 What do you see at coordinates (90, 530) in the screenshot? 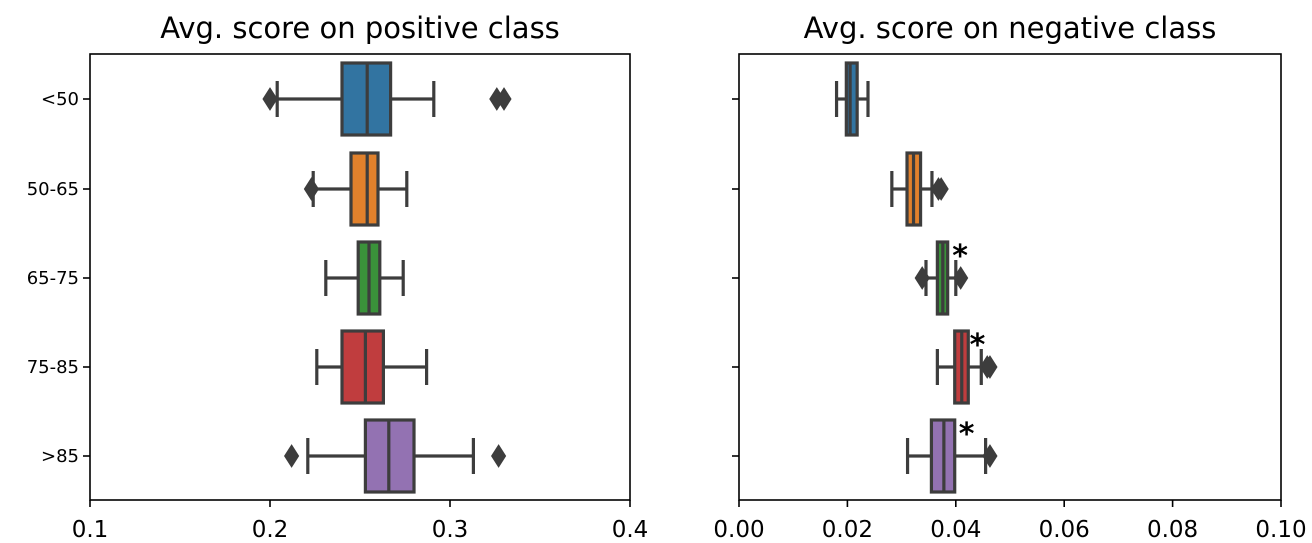
I see `x-tick-label: 0.1` at bounding box center [90, 530].